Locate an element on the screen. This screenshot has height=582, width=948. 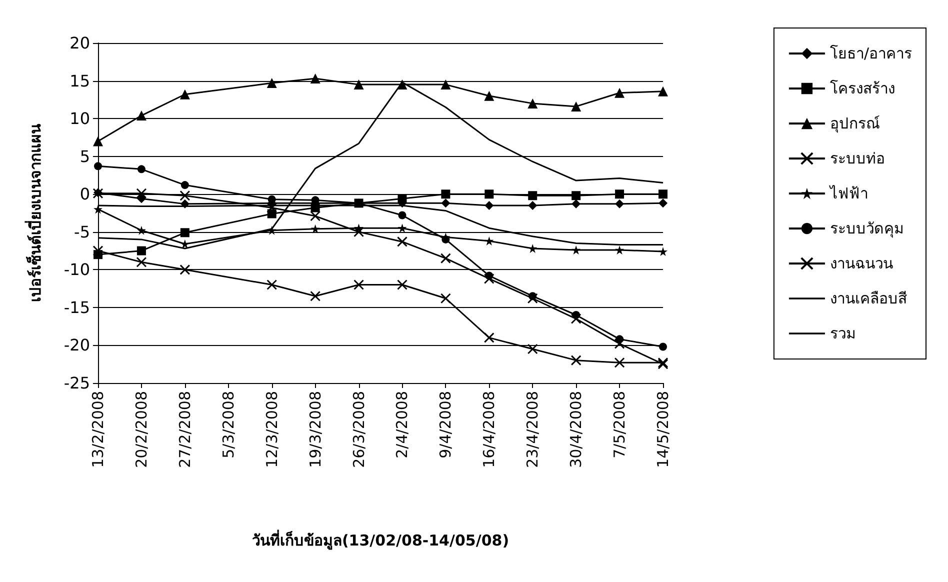
y-tick-label: 0 is located at coordinates (85, 194).